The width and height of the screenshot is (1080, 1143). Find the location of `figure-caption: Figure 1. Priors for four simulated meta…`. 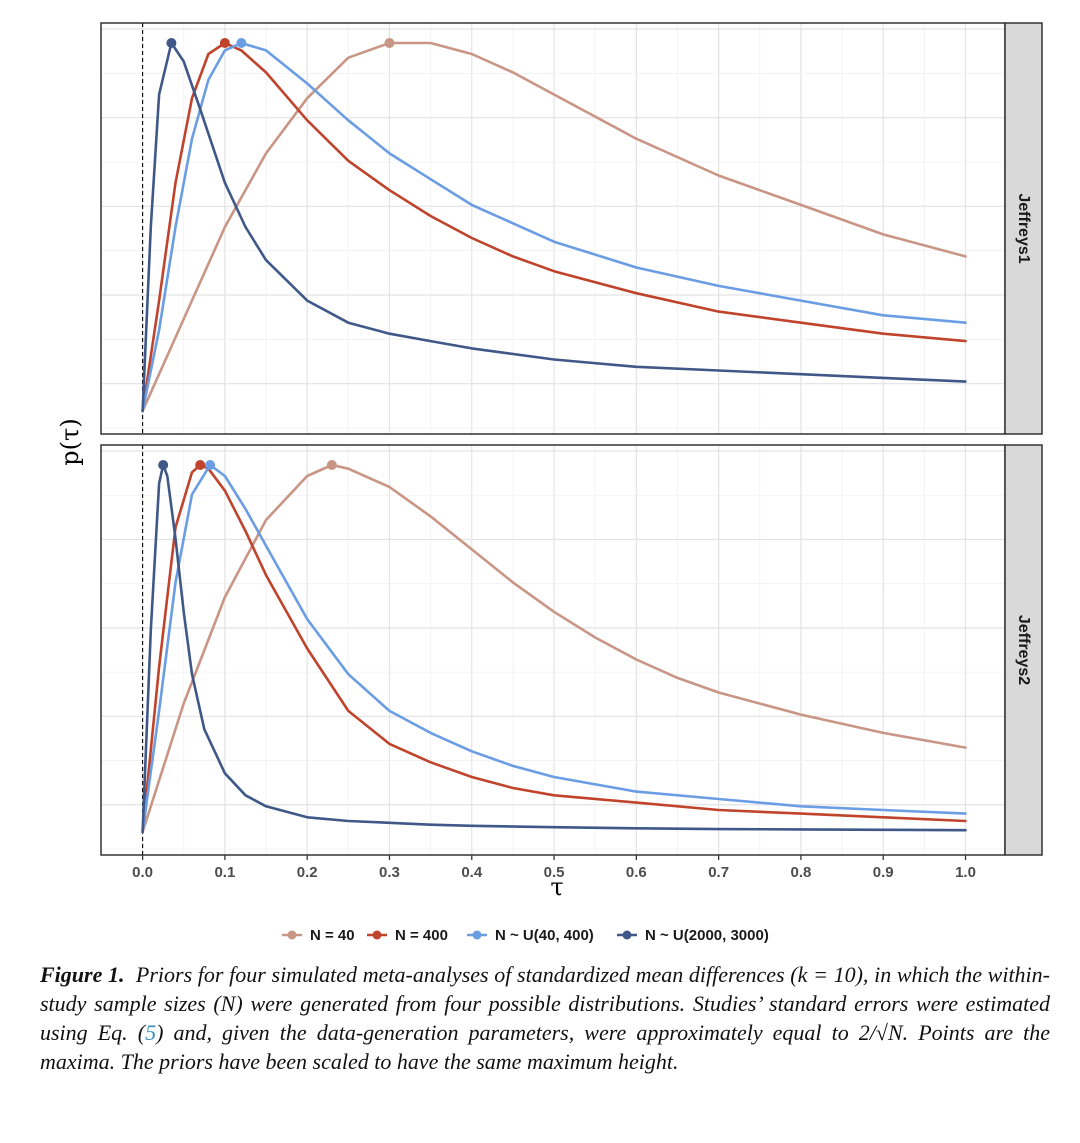

figure-caption: Figure 1. Priors for four simulated meta… is located at coordinates (545, 1018).